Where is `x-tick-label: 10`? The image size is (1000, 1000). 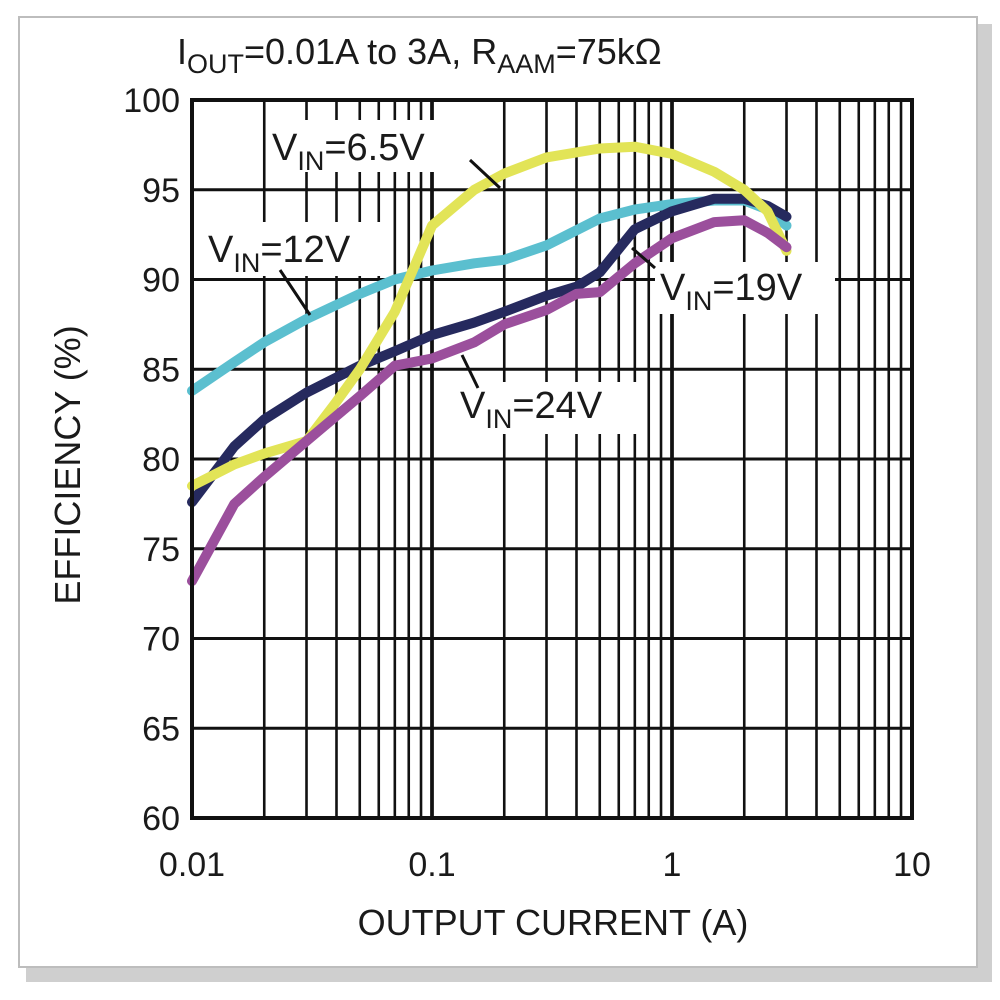 x-tick-label: 10 is located at coordinates (912, 865).